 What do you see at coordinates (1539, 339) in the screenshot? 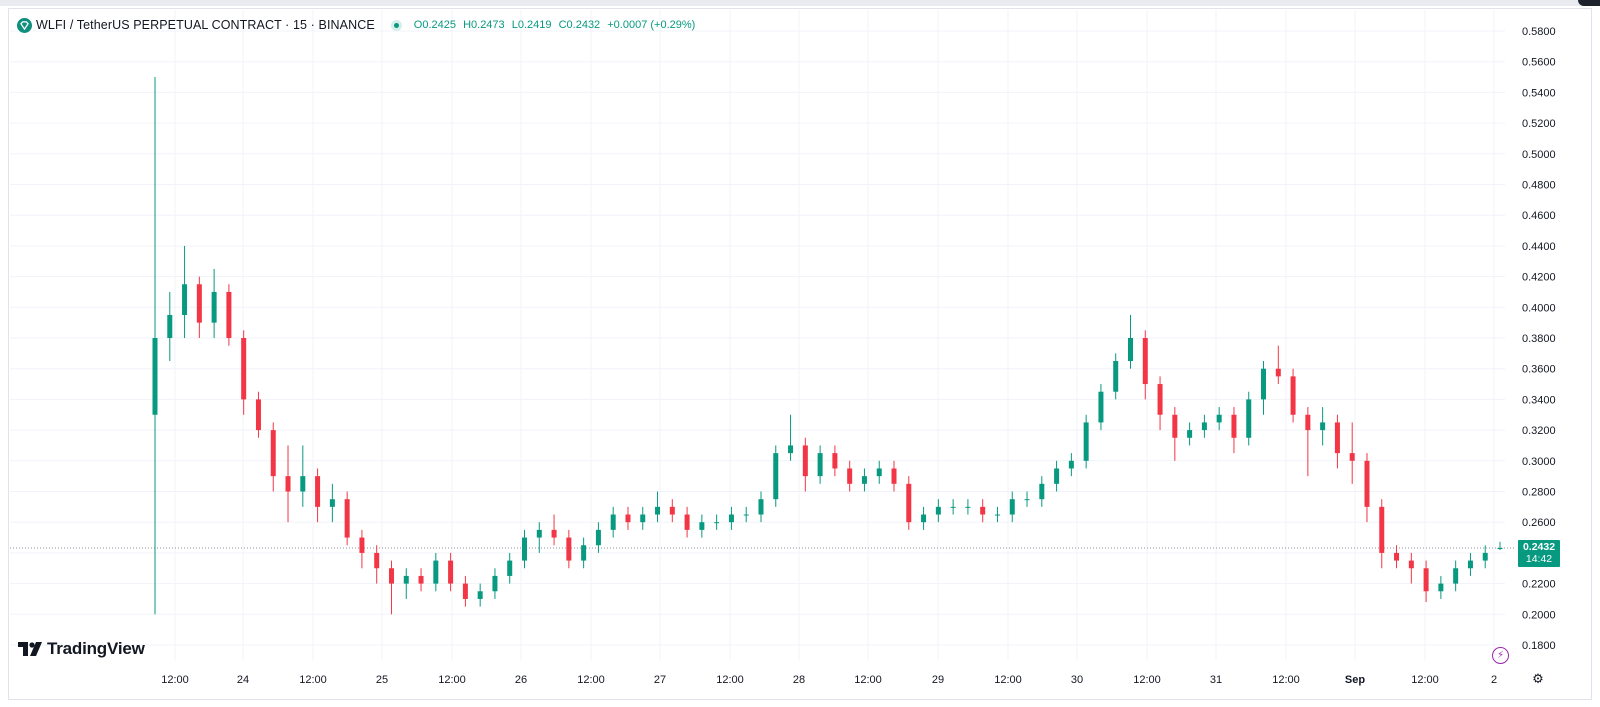
I see `price-tick-label: 0.3800` at bounding box center [1539, 339].